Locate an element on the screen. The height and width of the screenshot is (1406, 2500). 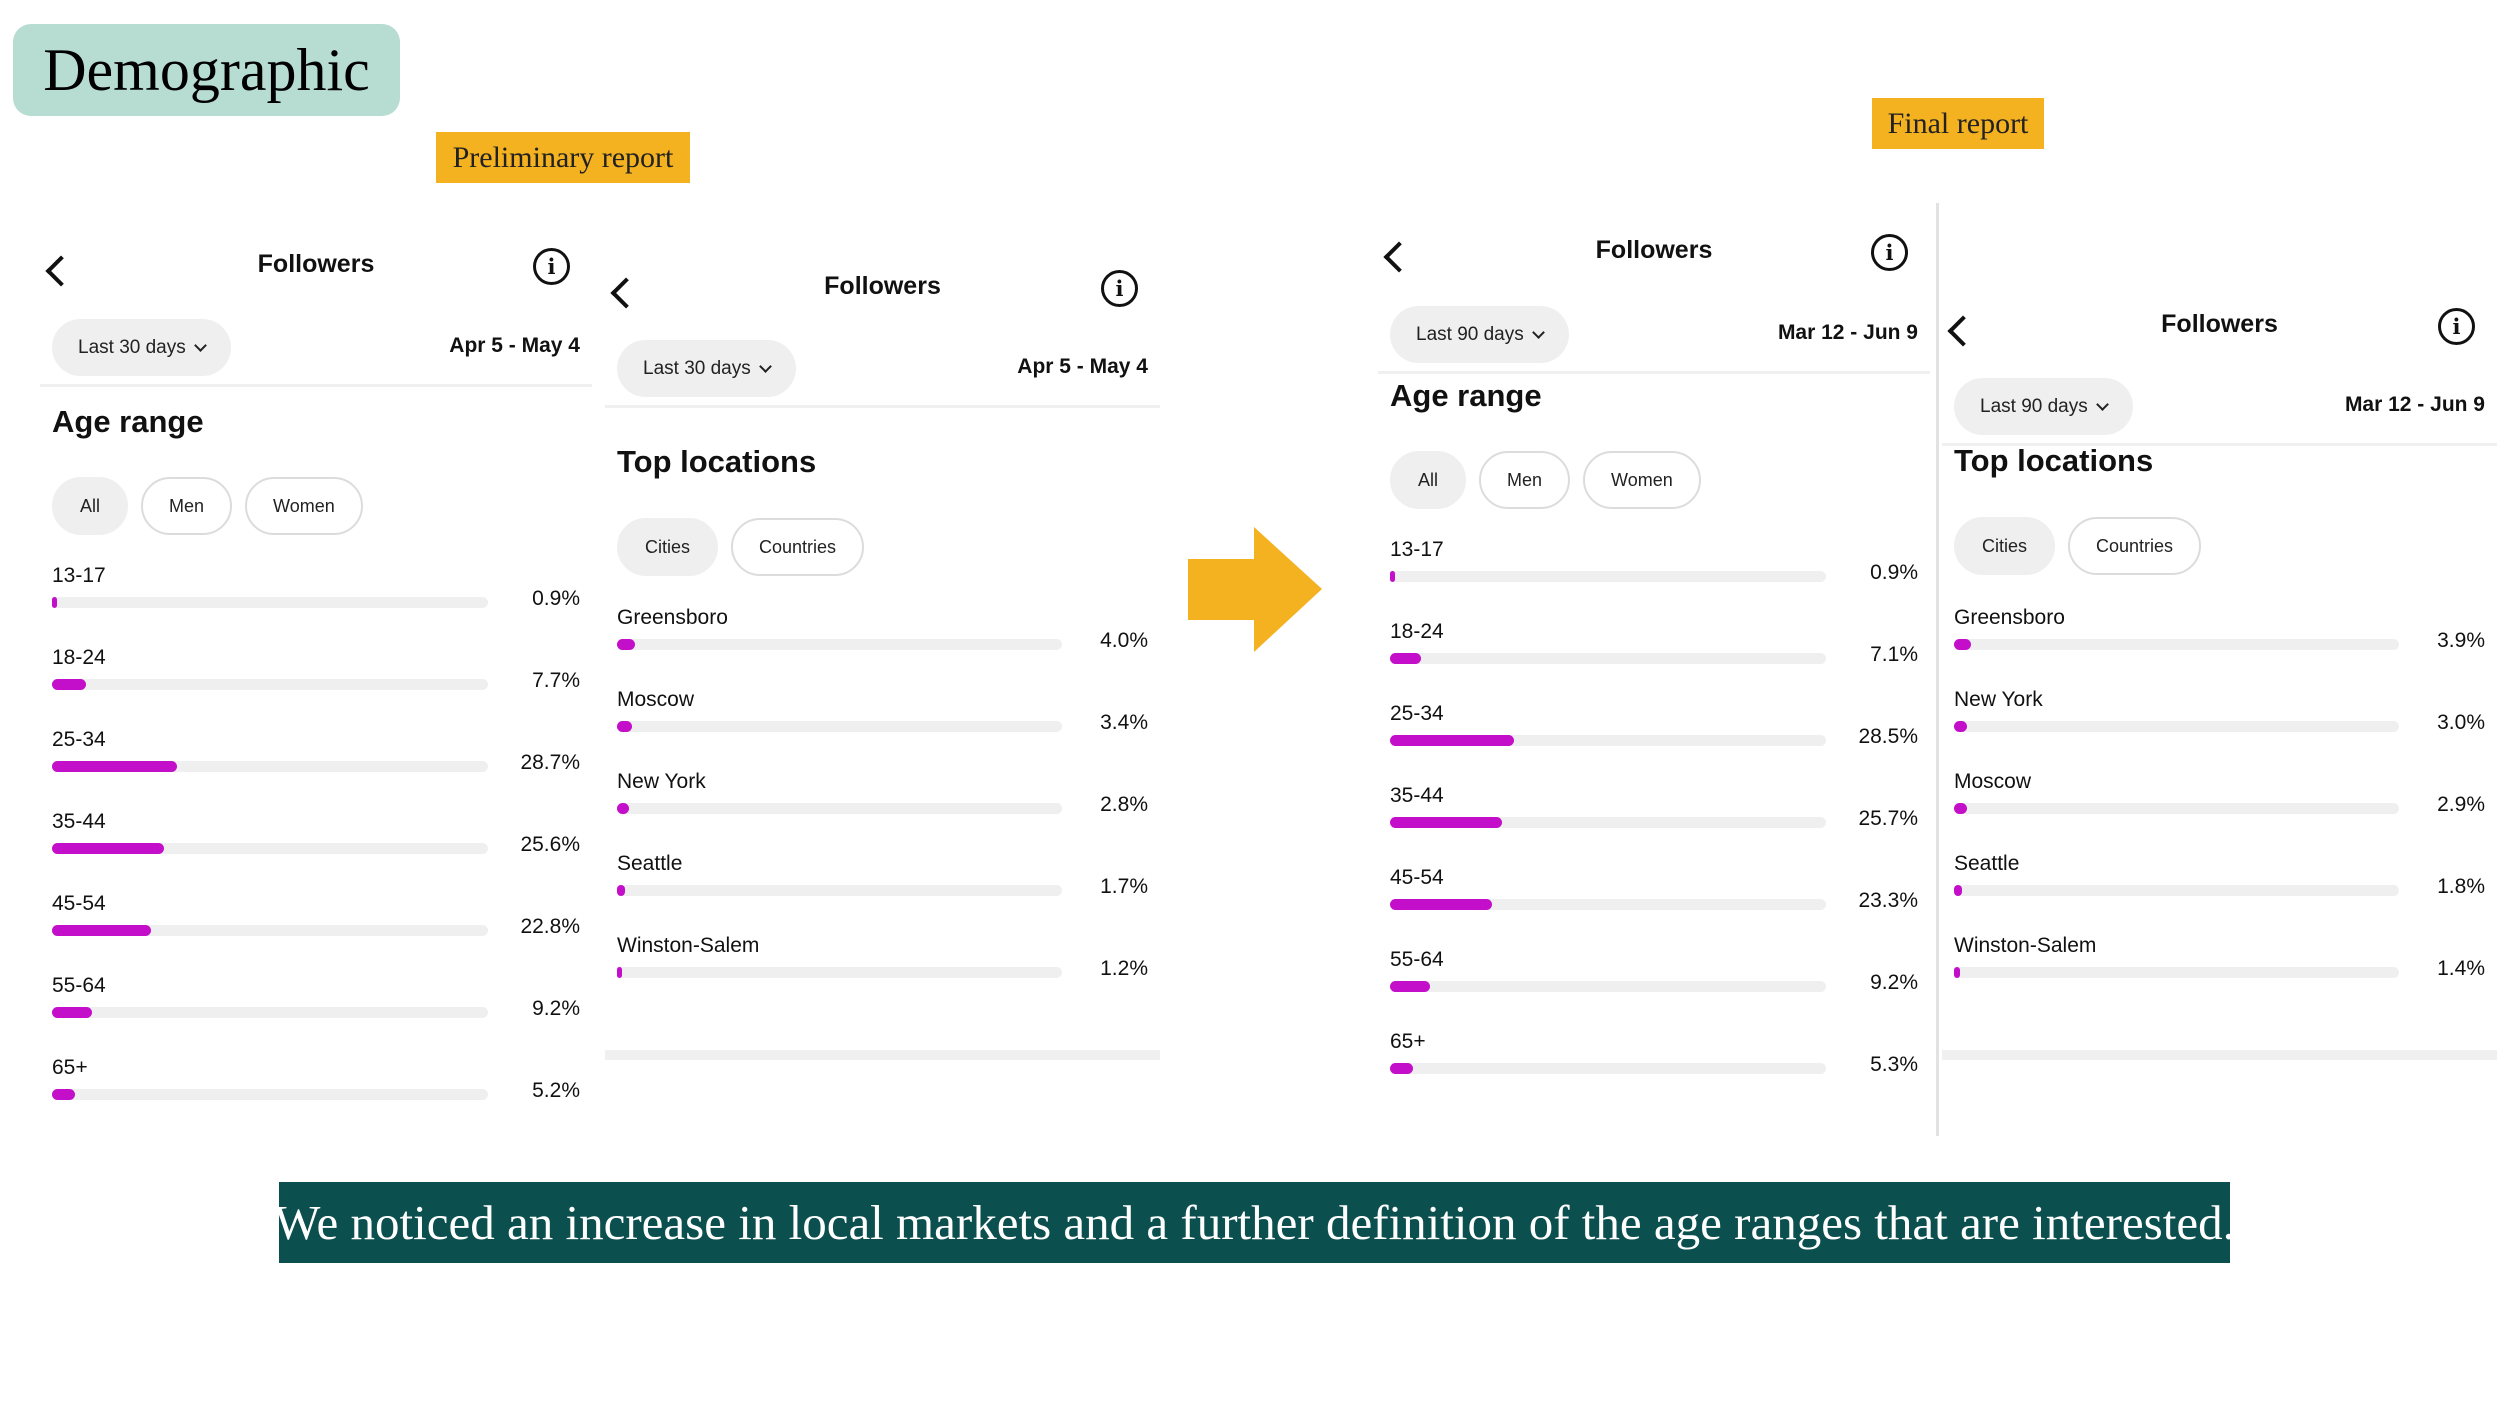
stat-row-percent: 1.8% is located at coordinates (2461, 886).